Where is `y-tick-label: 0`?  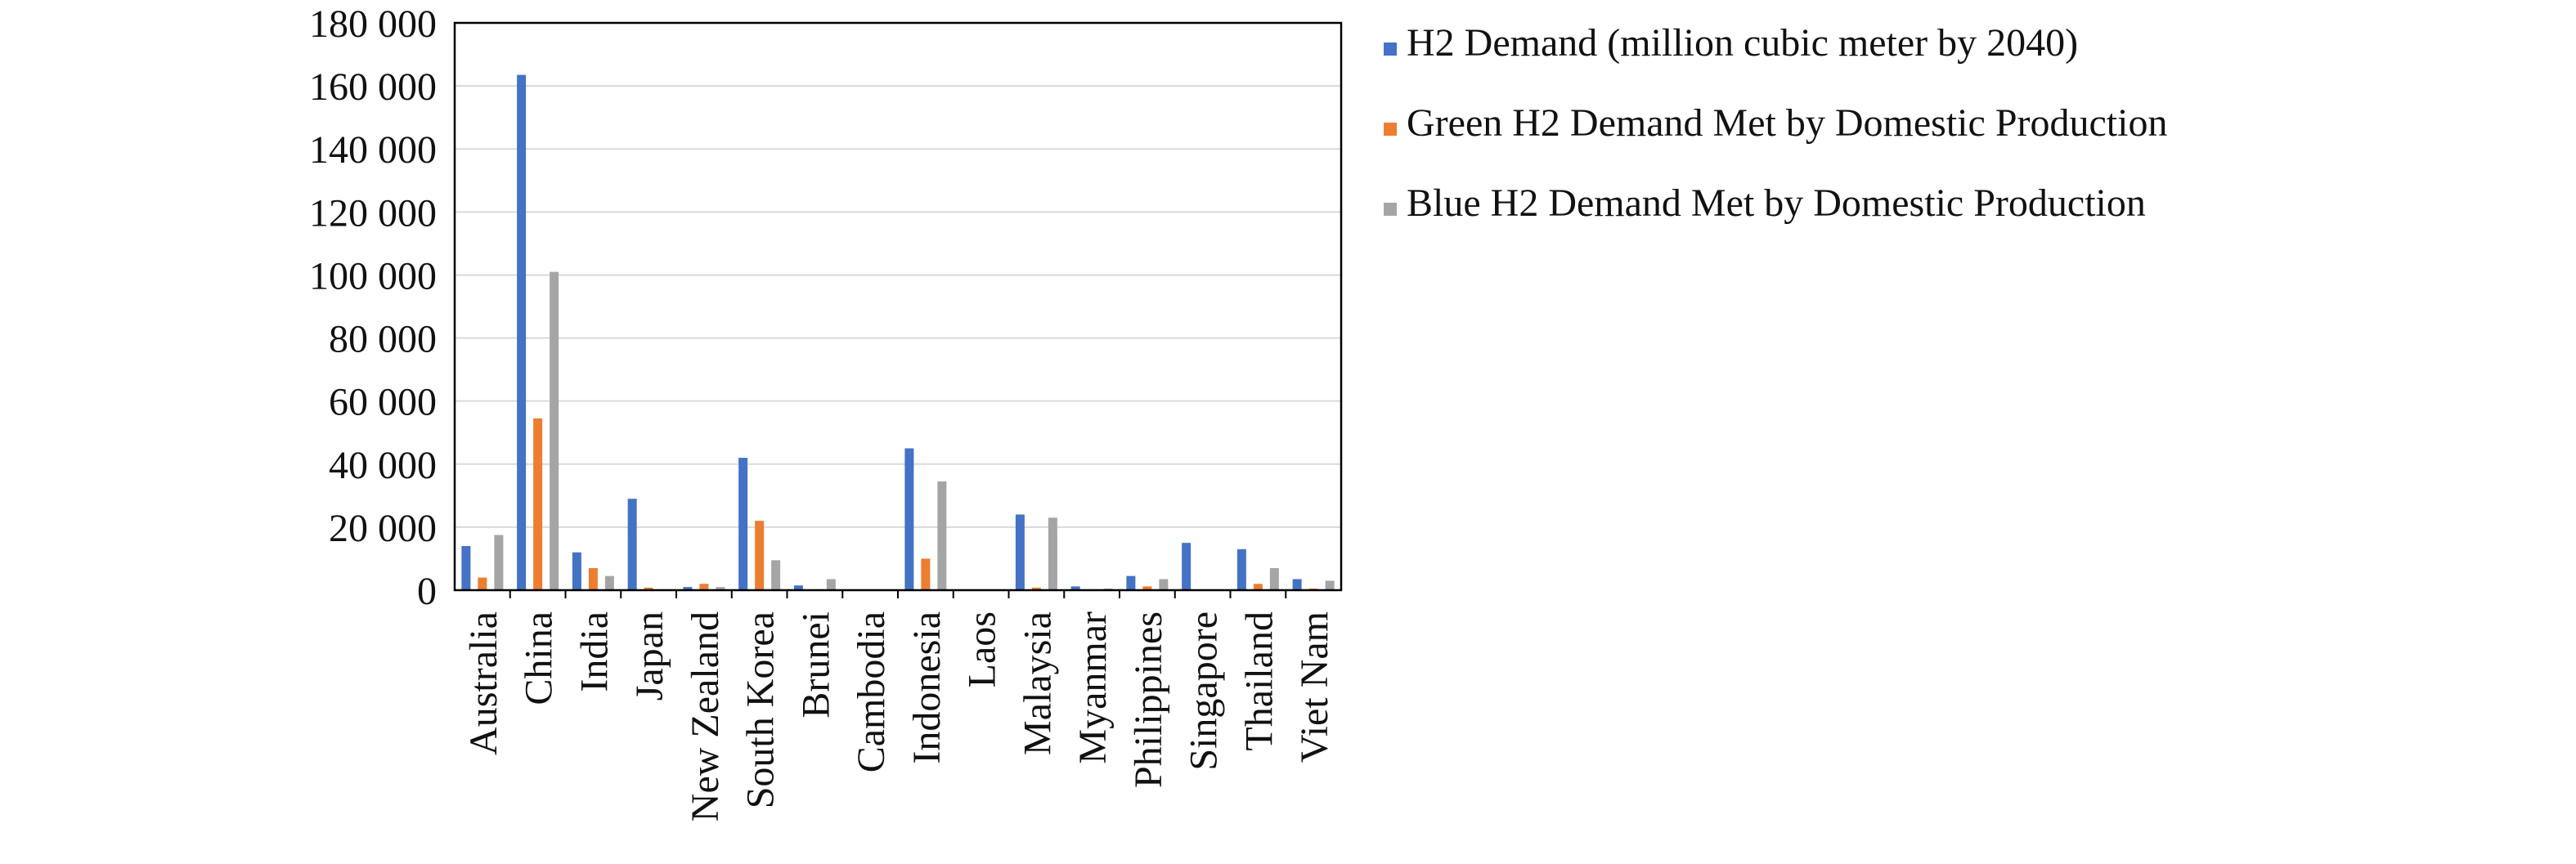
y-tick-label: 0 is located at coordinates (427, 591).